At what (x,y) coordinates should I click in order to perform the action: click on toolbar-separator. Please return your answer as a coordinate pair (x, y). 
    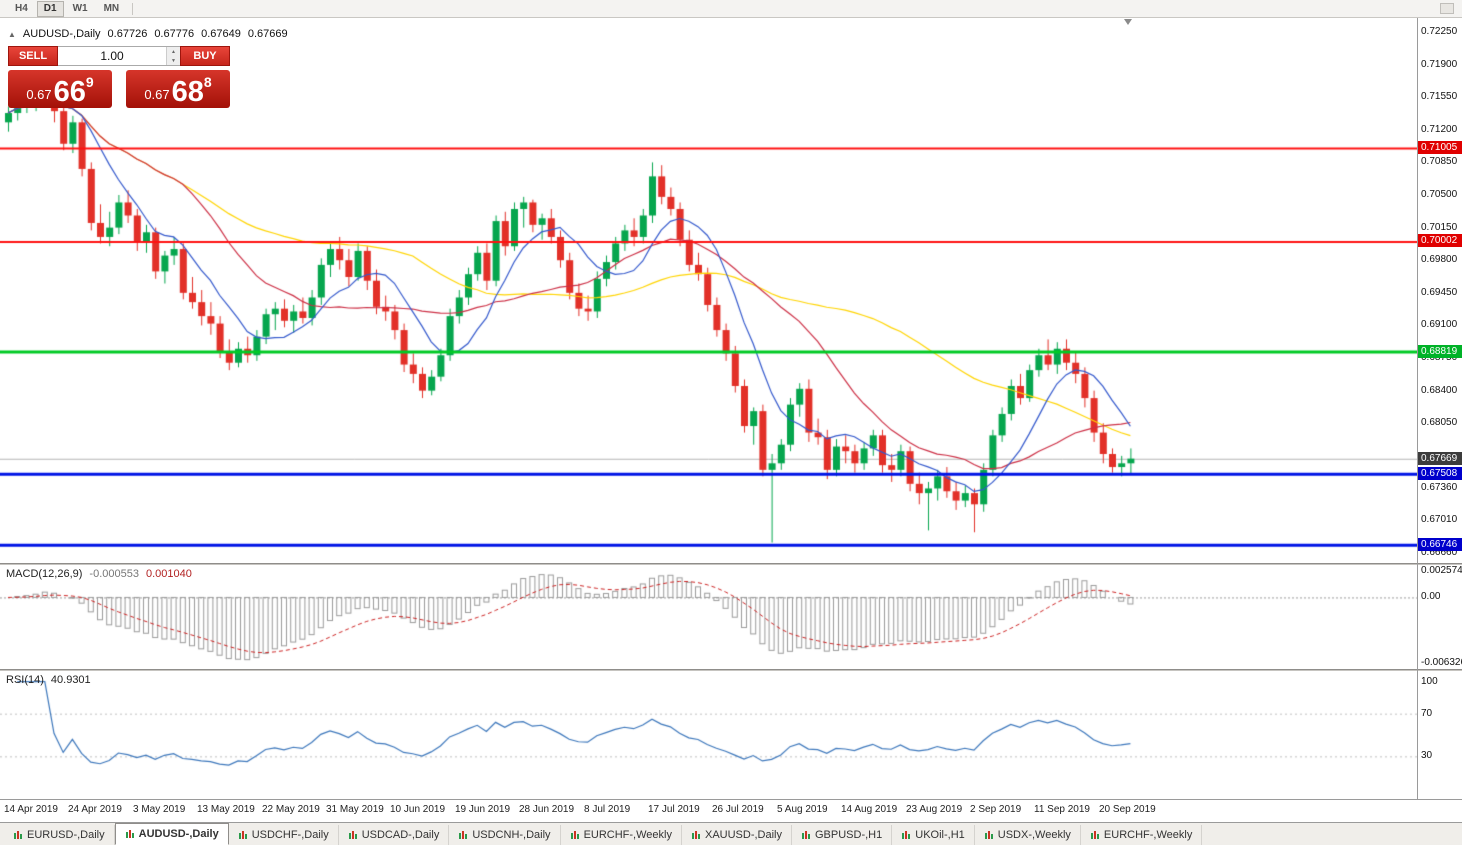
    Looking at the image, I should click on (133, 8).